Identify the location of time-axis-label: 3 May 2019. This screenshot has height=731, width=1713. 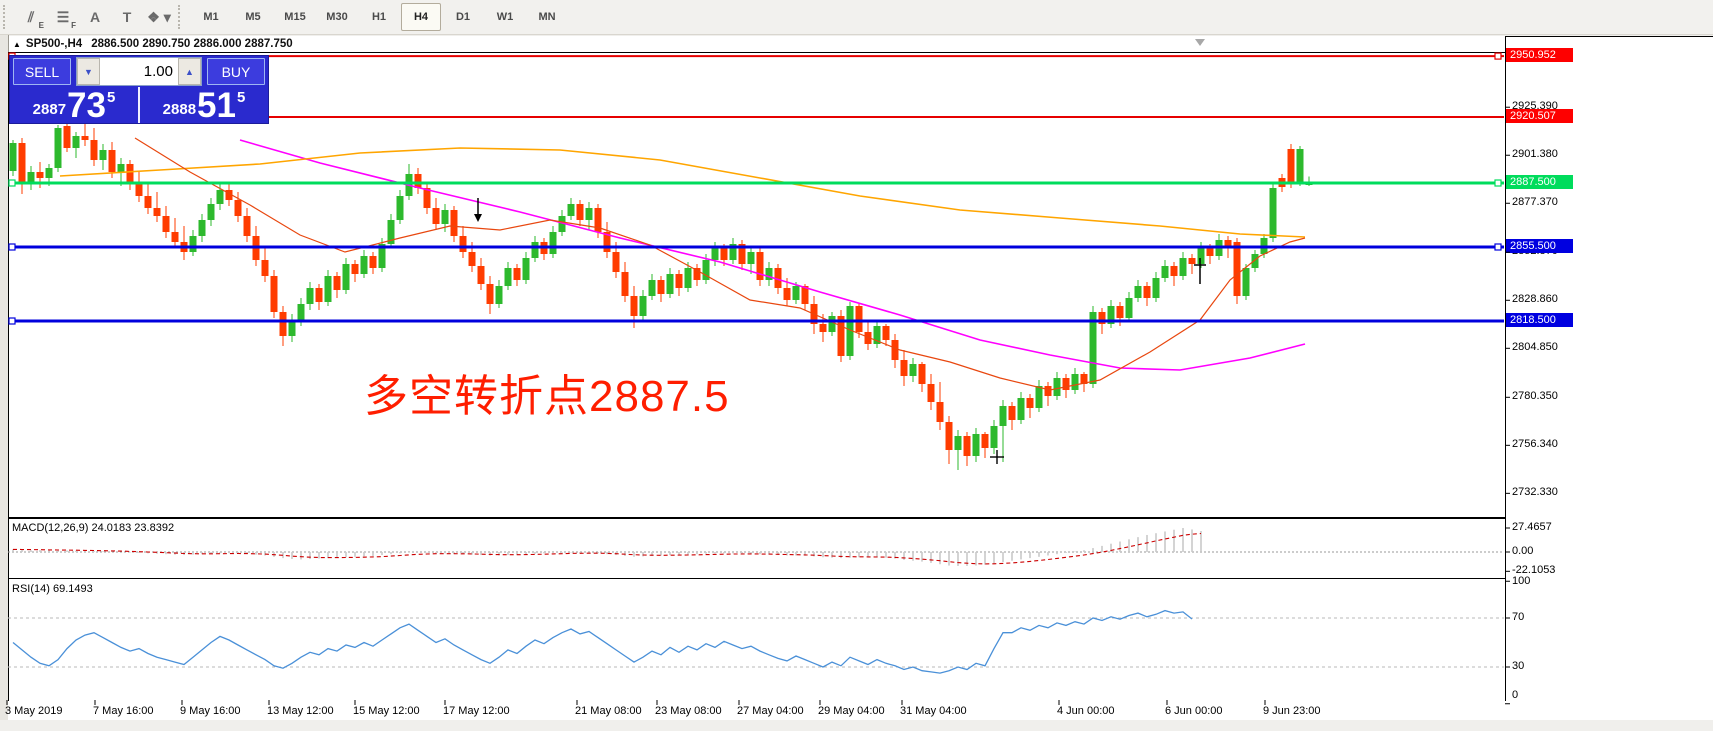
(34, 711).